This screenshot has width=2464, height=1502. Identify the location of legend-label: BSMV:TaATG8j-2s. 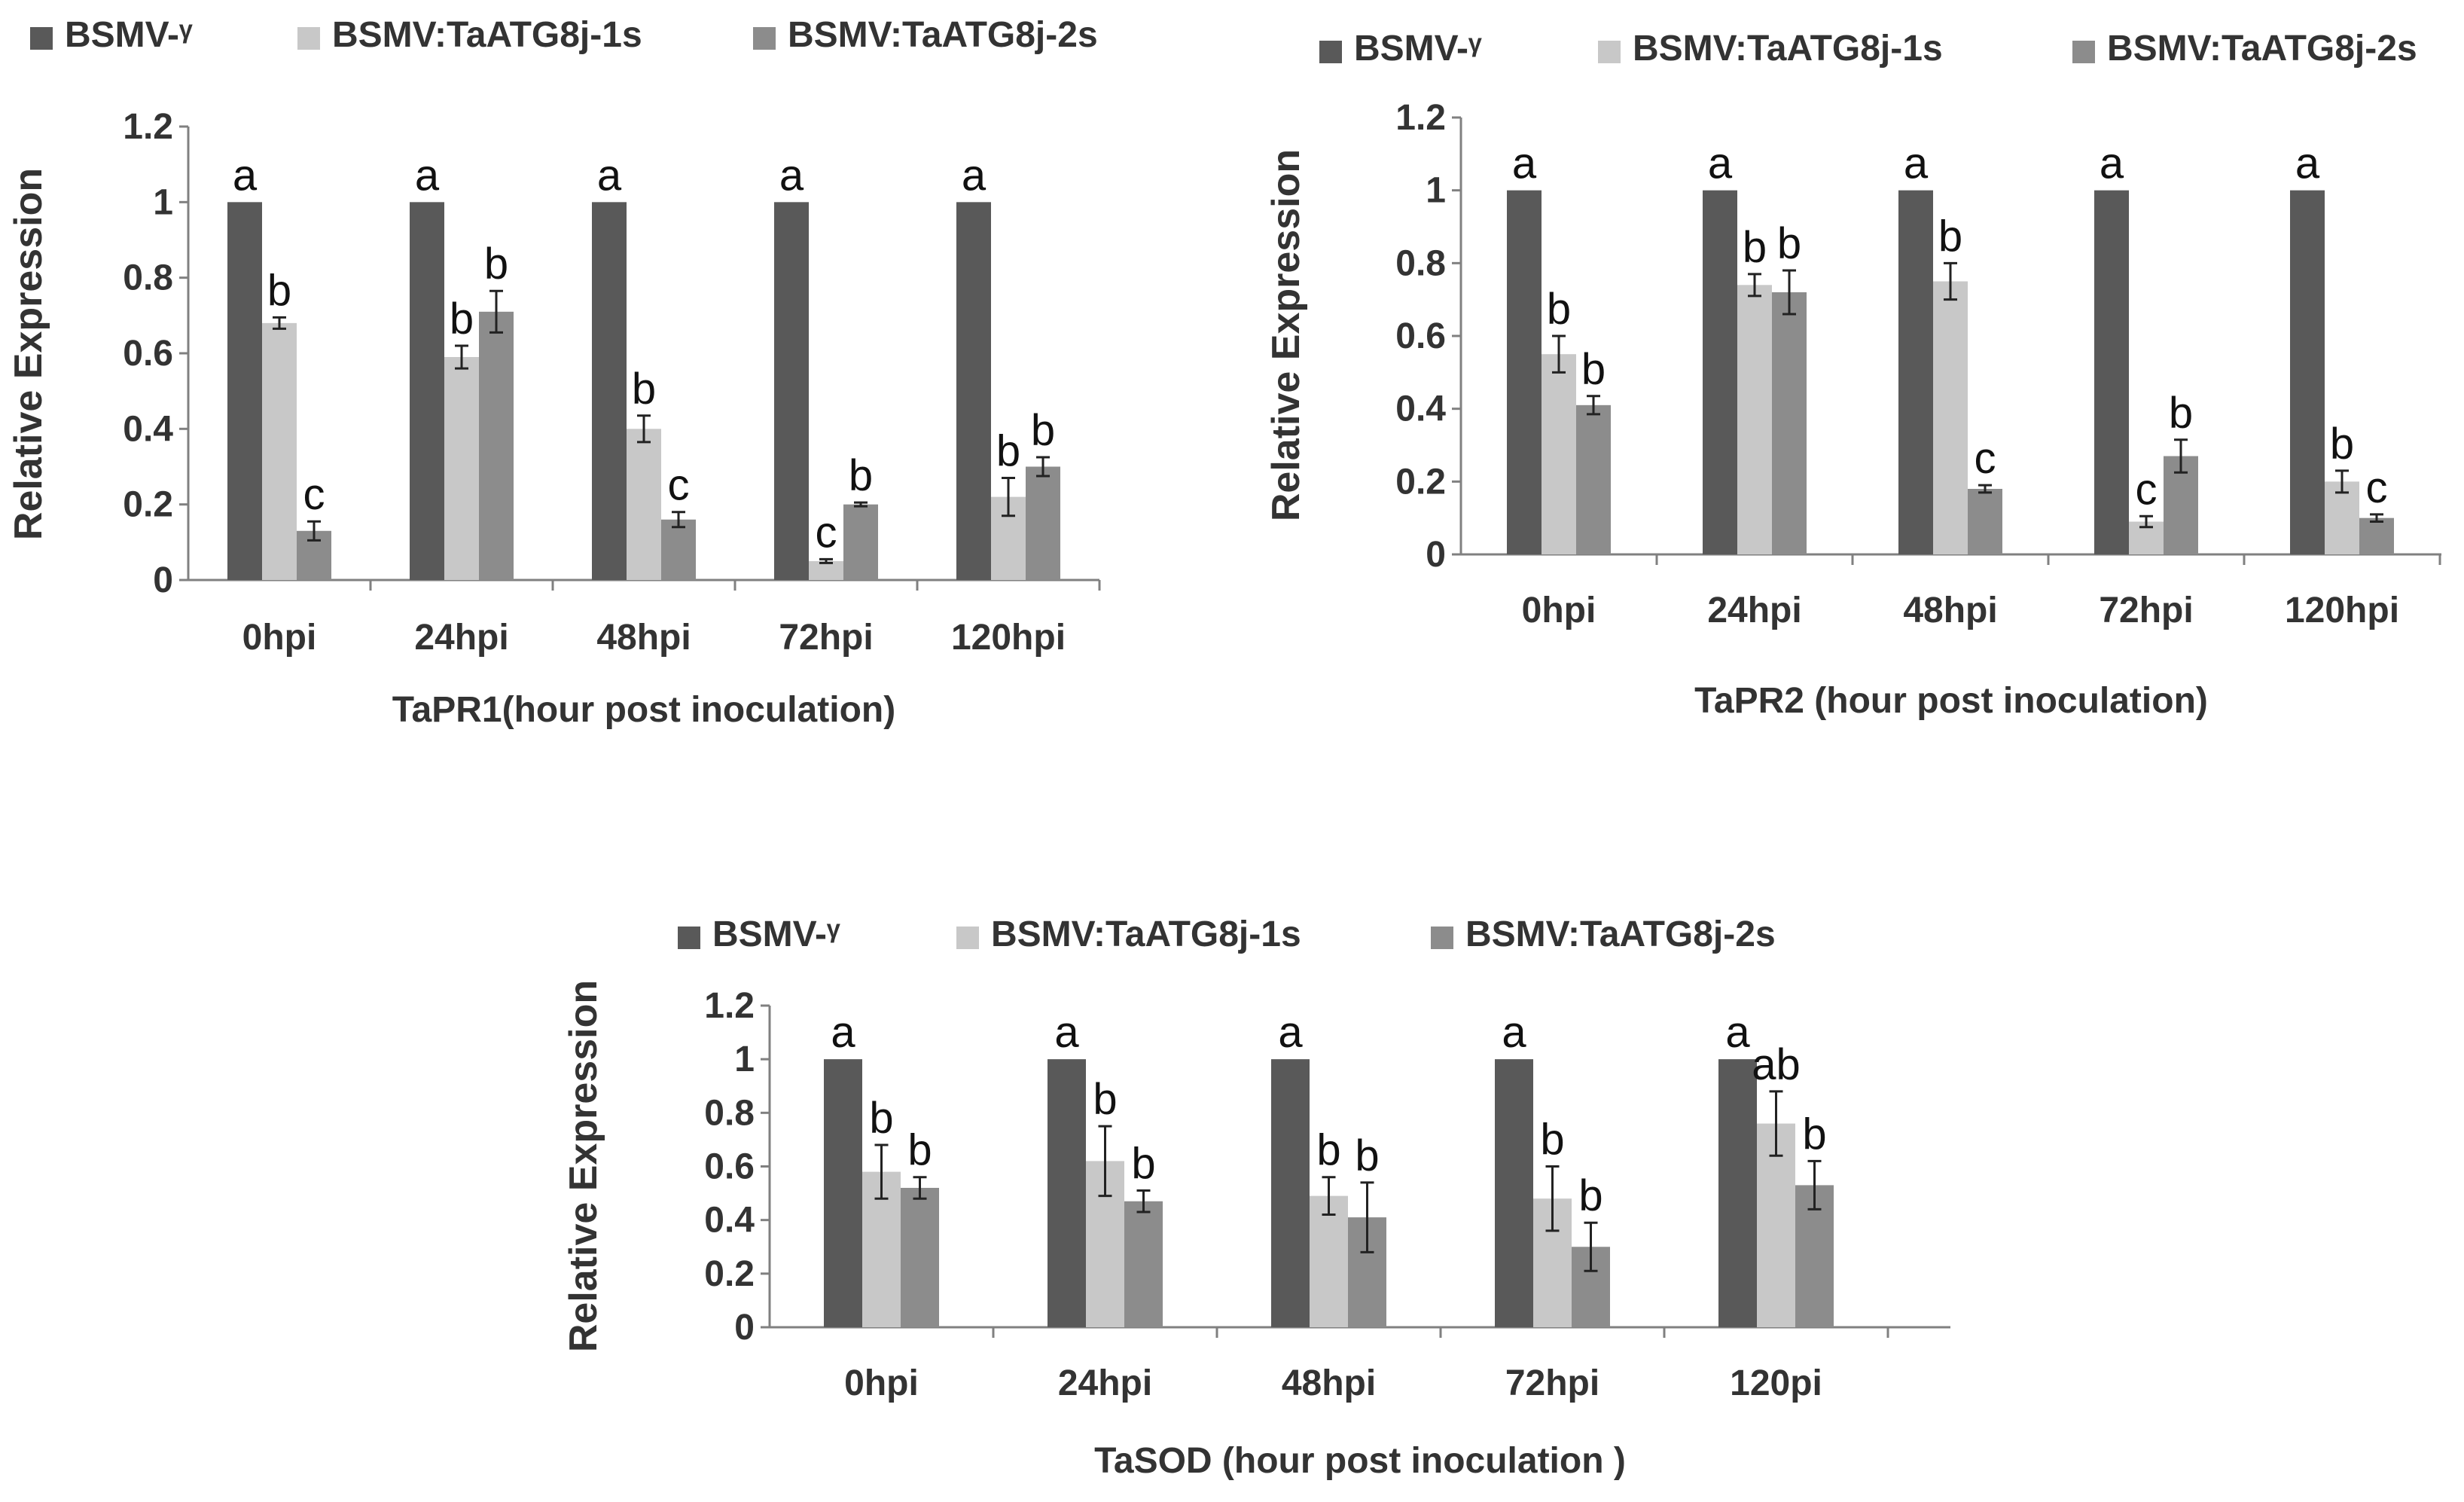
(943, 35).